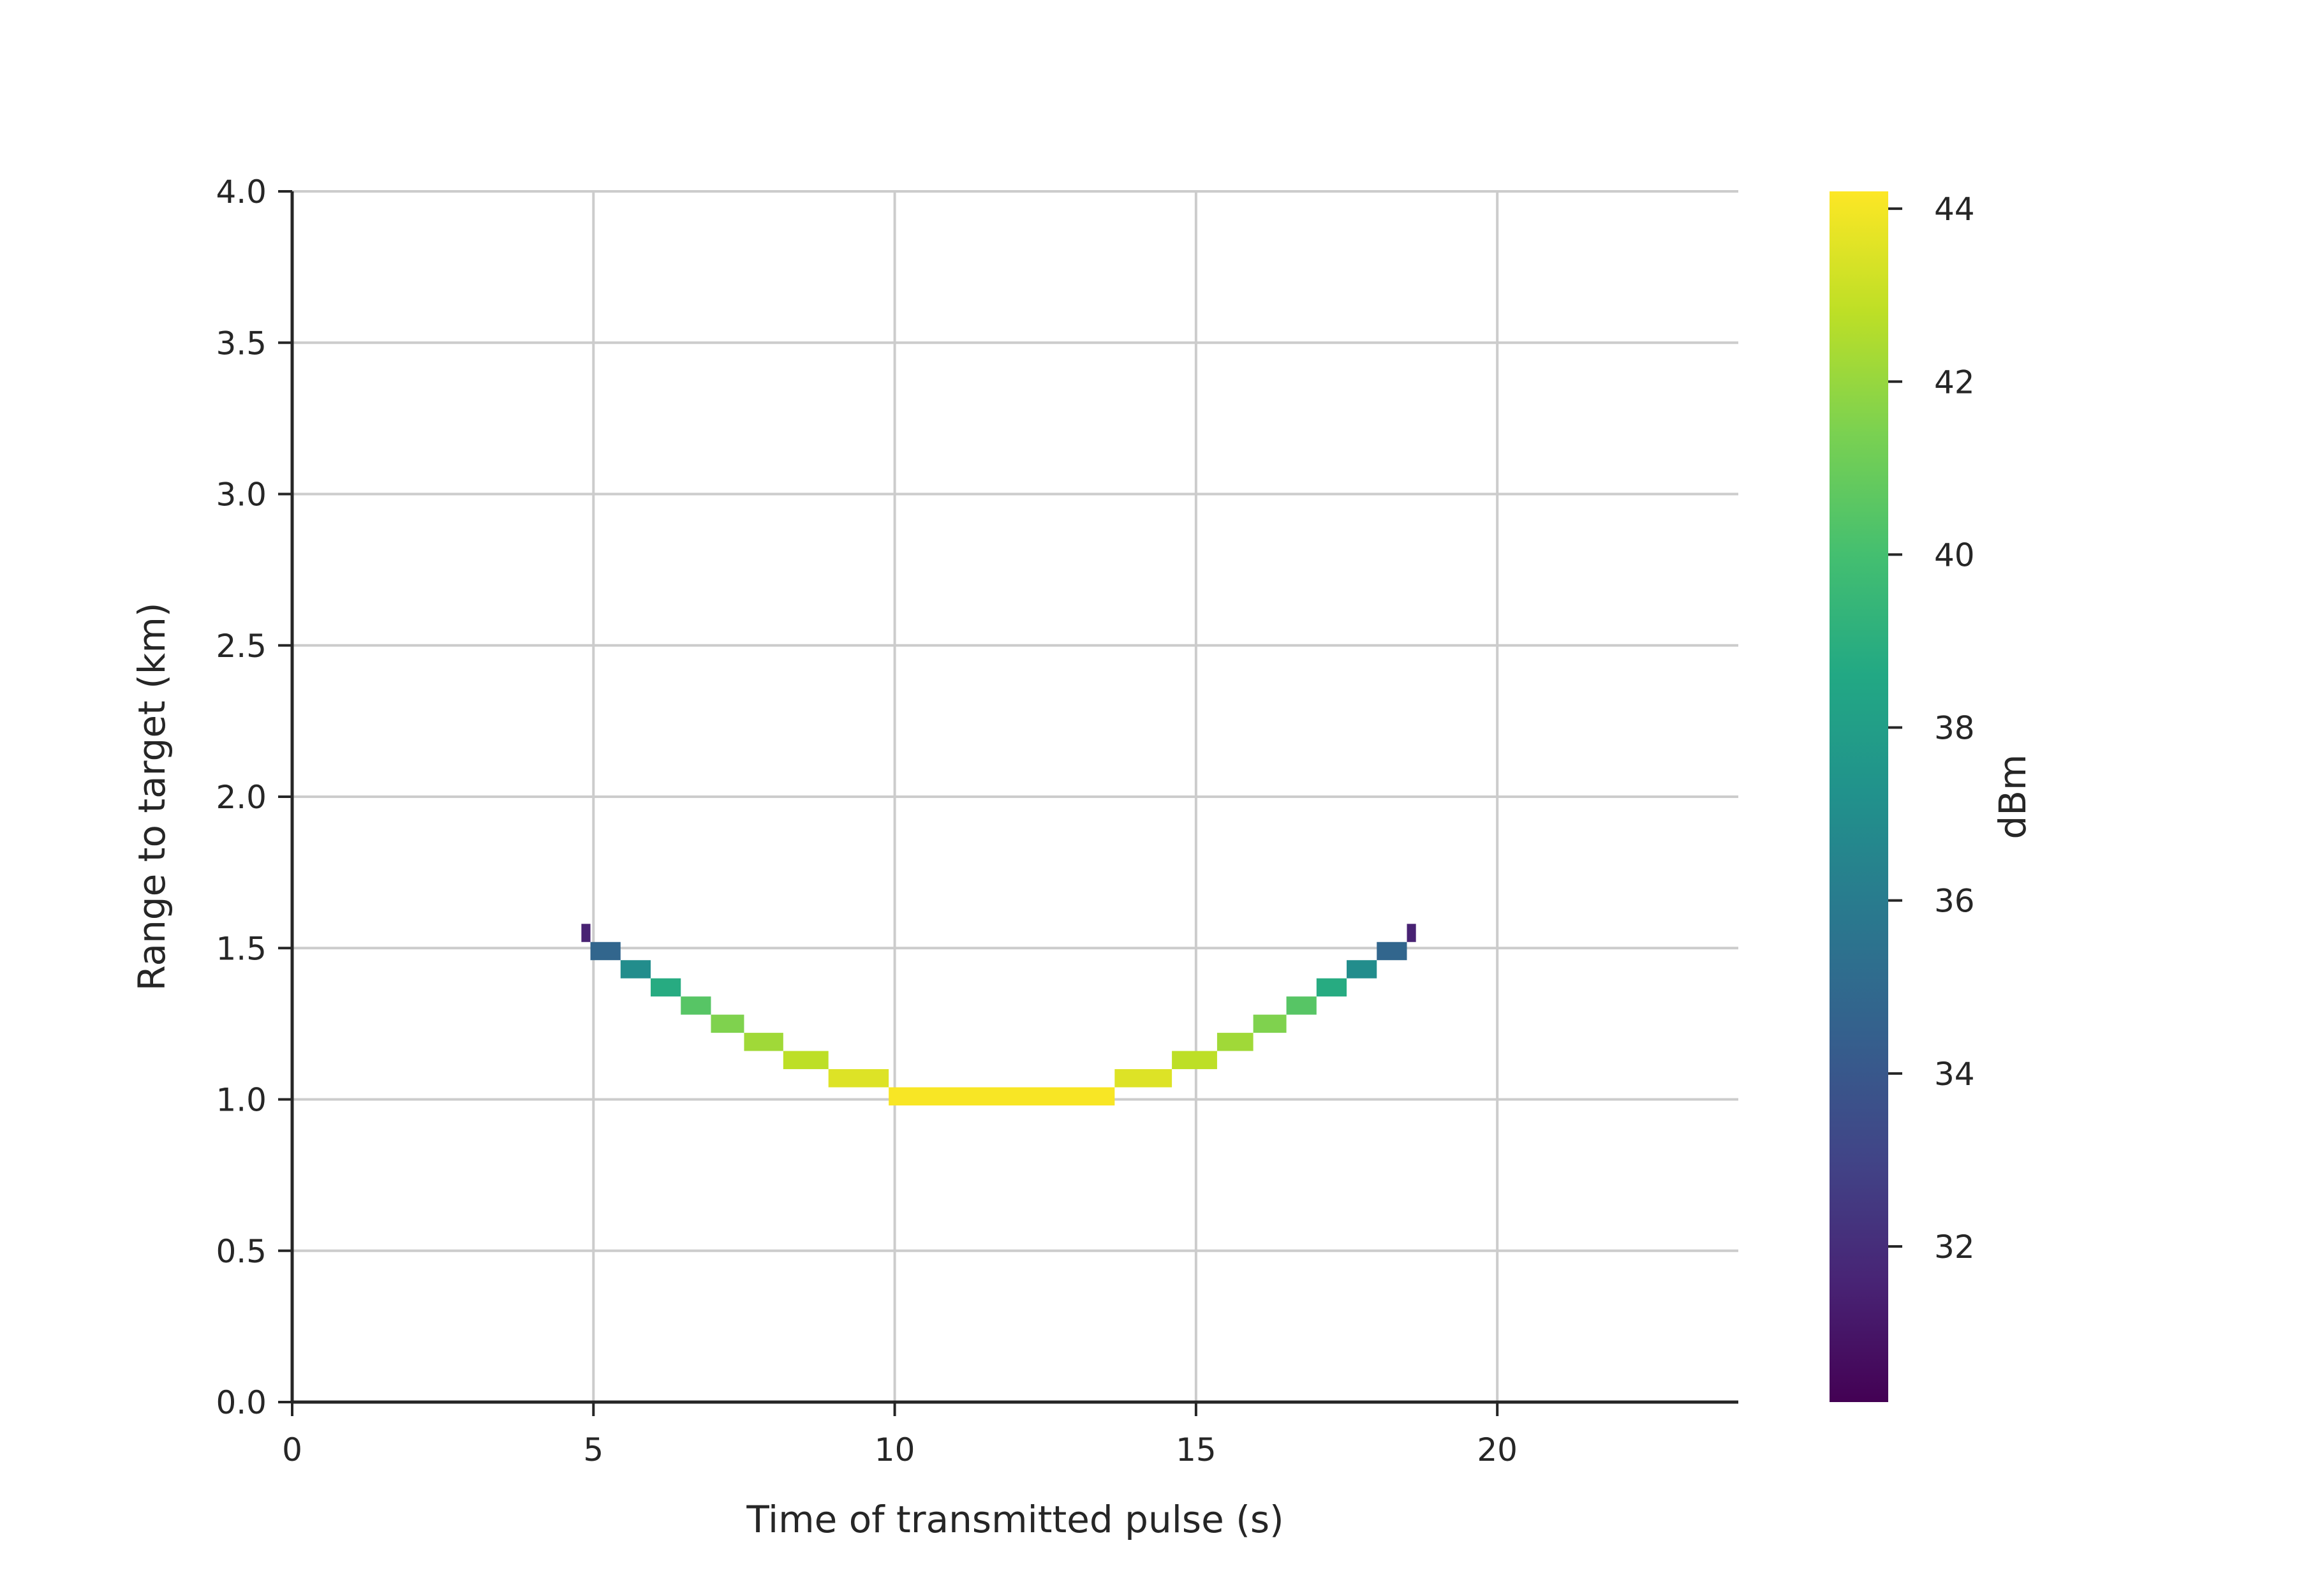  Describe the element at coordinates (241, 193) in the screenshot. I see `y-tick-label-8: 4.0` at that location.